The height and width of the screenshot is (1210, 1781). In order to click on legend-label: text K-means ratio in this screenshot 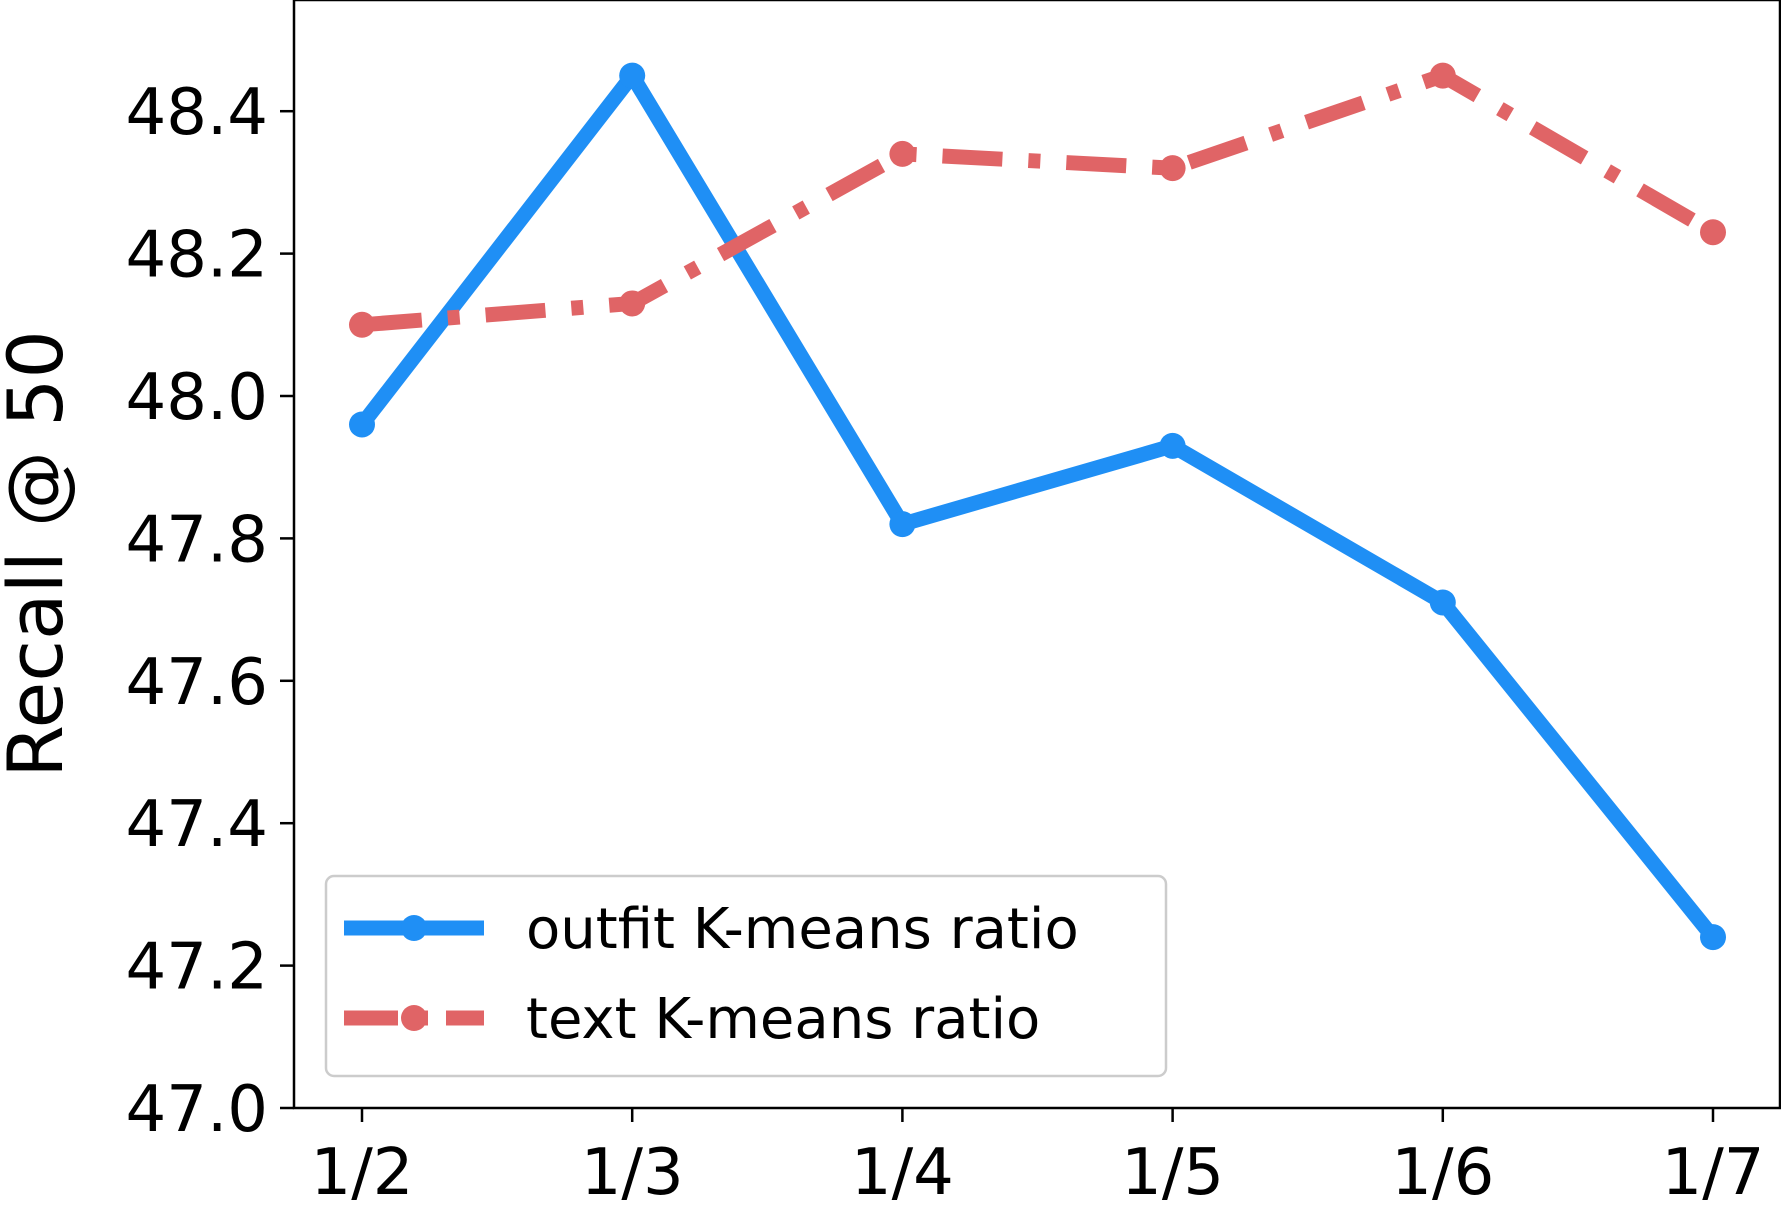, I will do `click(783, 1019)`.